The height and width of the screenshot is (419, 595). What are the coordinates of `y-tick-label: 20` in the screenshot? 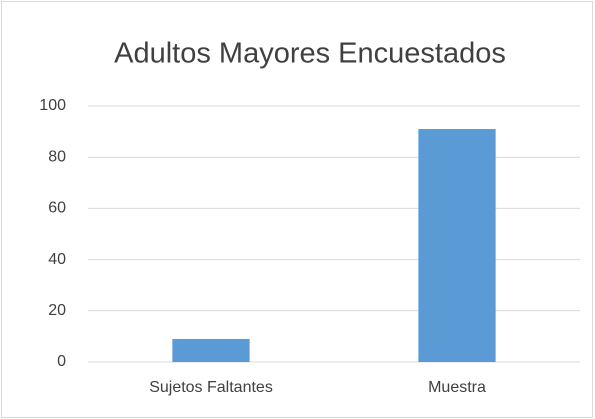 It's located at (57, 310).